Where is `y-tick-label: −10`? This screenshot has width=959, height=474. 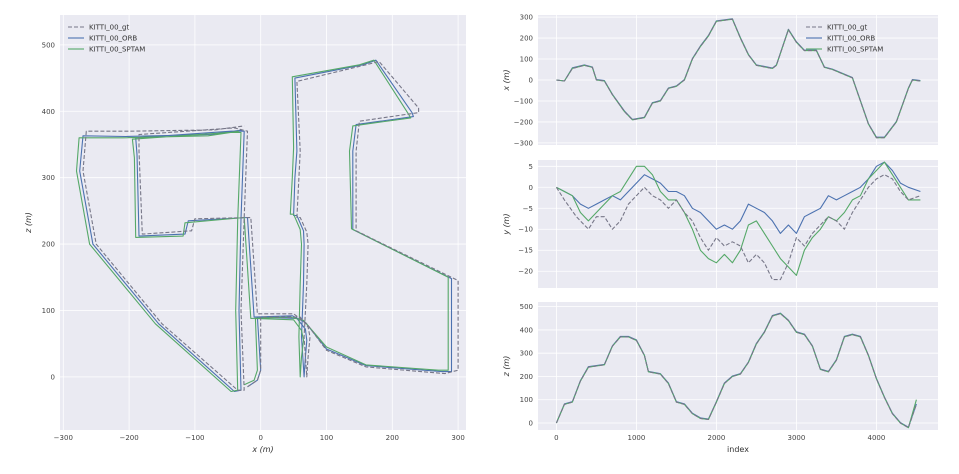 y-tick-label: −10 is located at coordinates (525, 230).